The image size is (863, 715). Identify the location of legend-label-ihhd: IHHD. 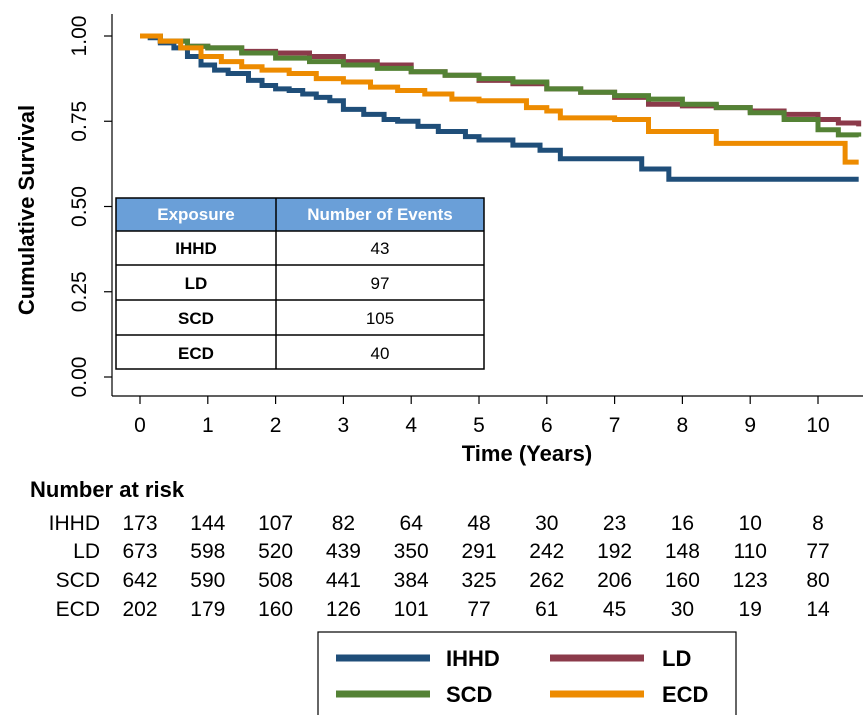
(473, 658).